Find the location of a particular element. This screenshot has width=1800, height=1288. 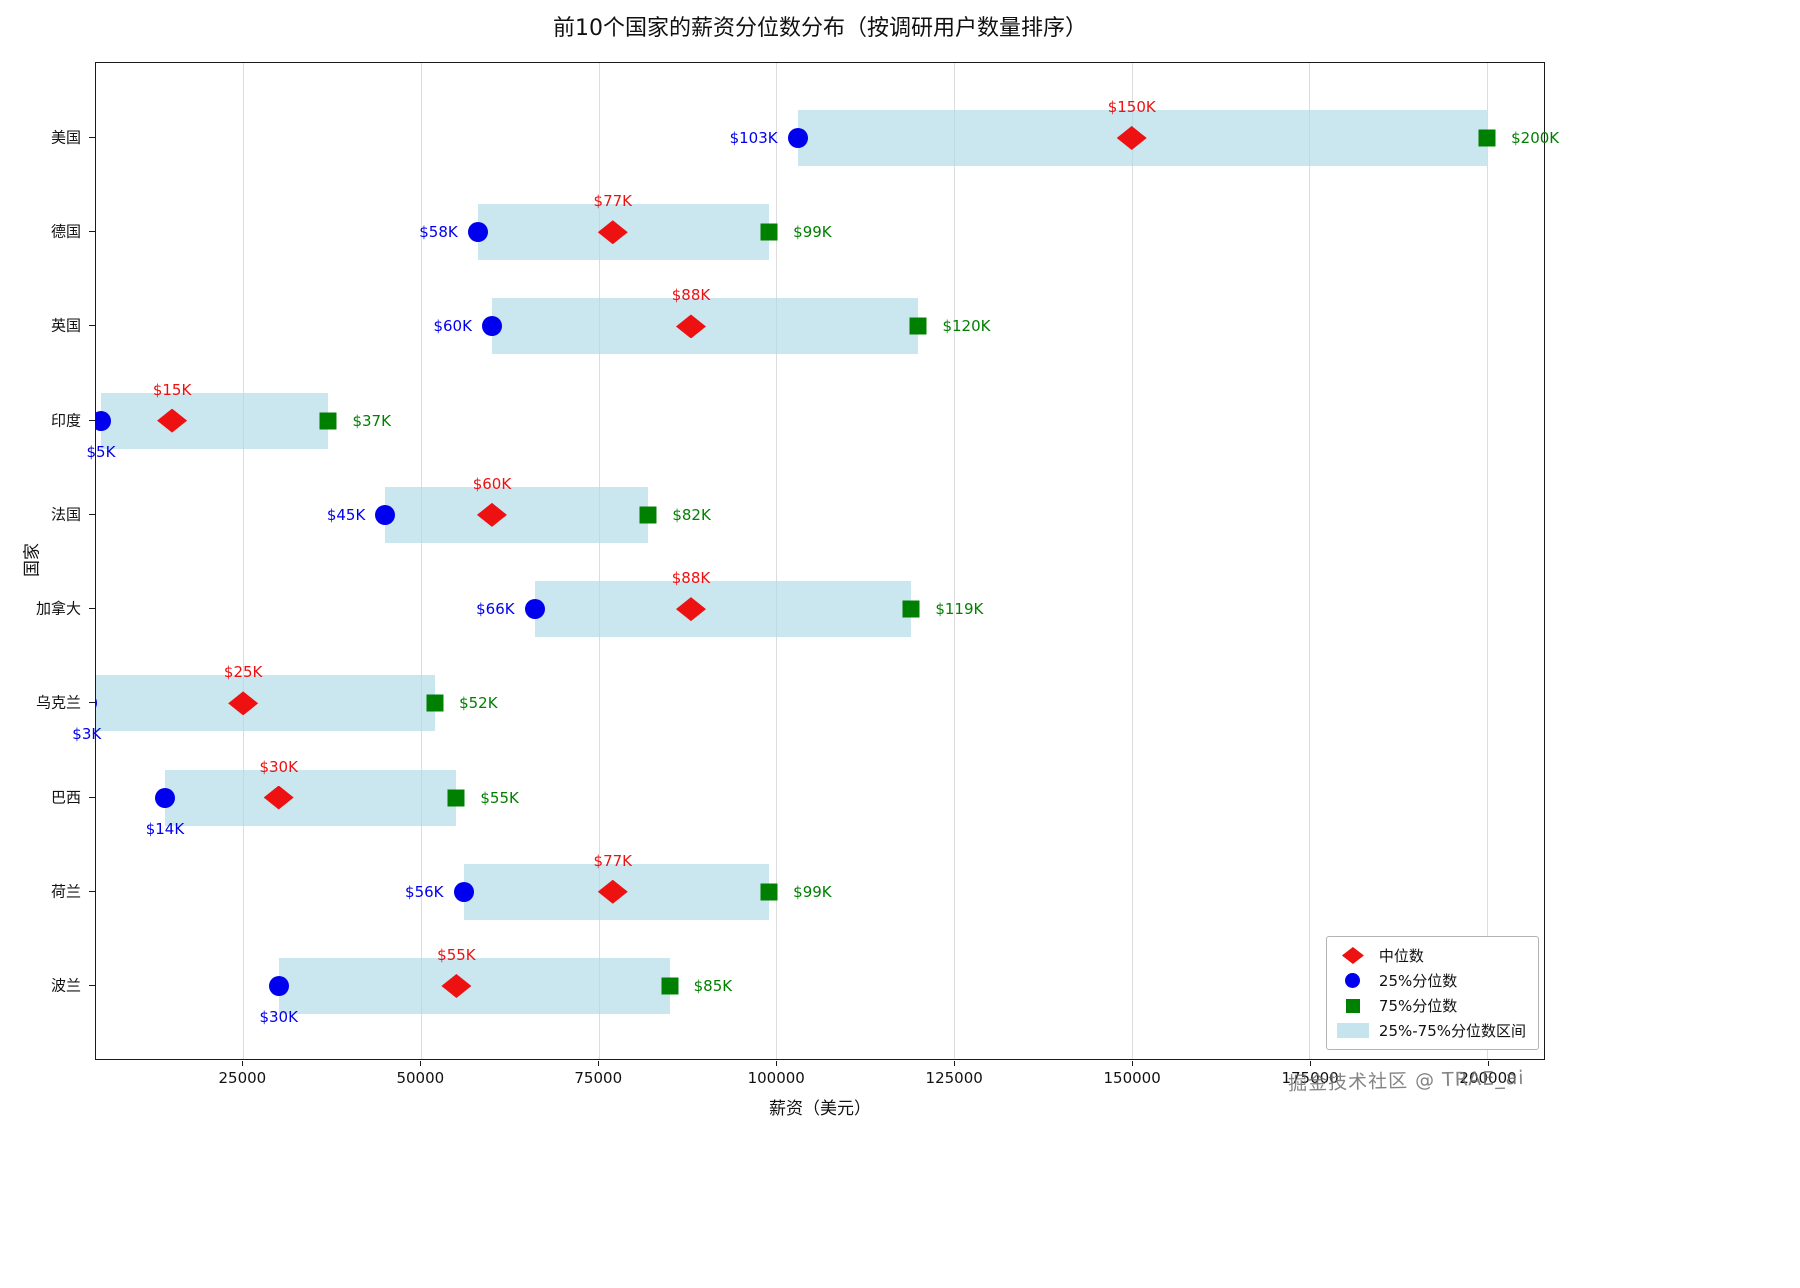

chart-title: 前10个国家的薪资分位数分布（按调研用户数量排序） is located at coordinates (820, 28).